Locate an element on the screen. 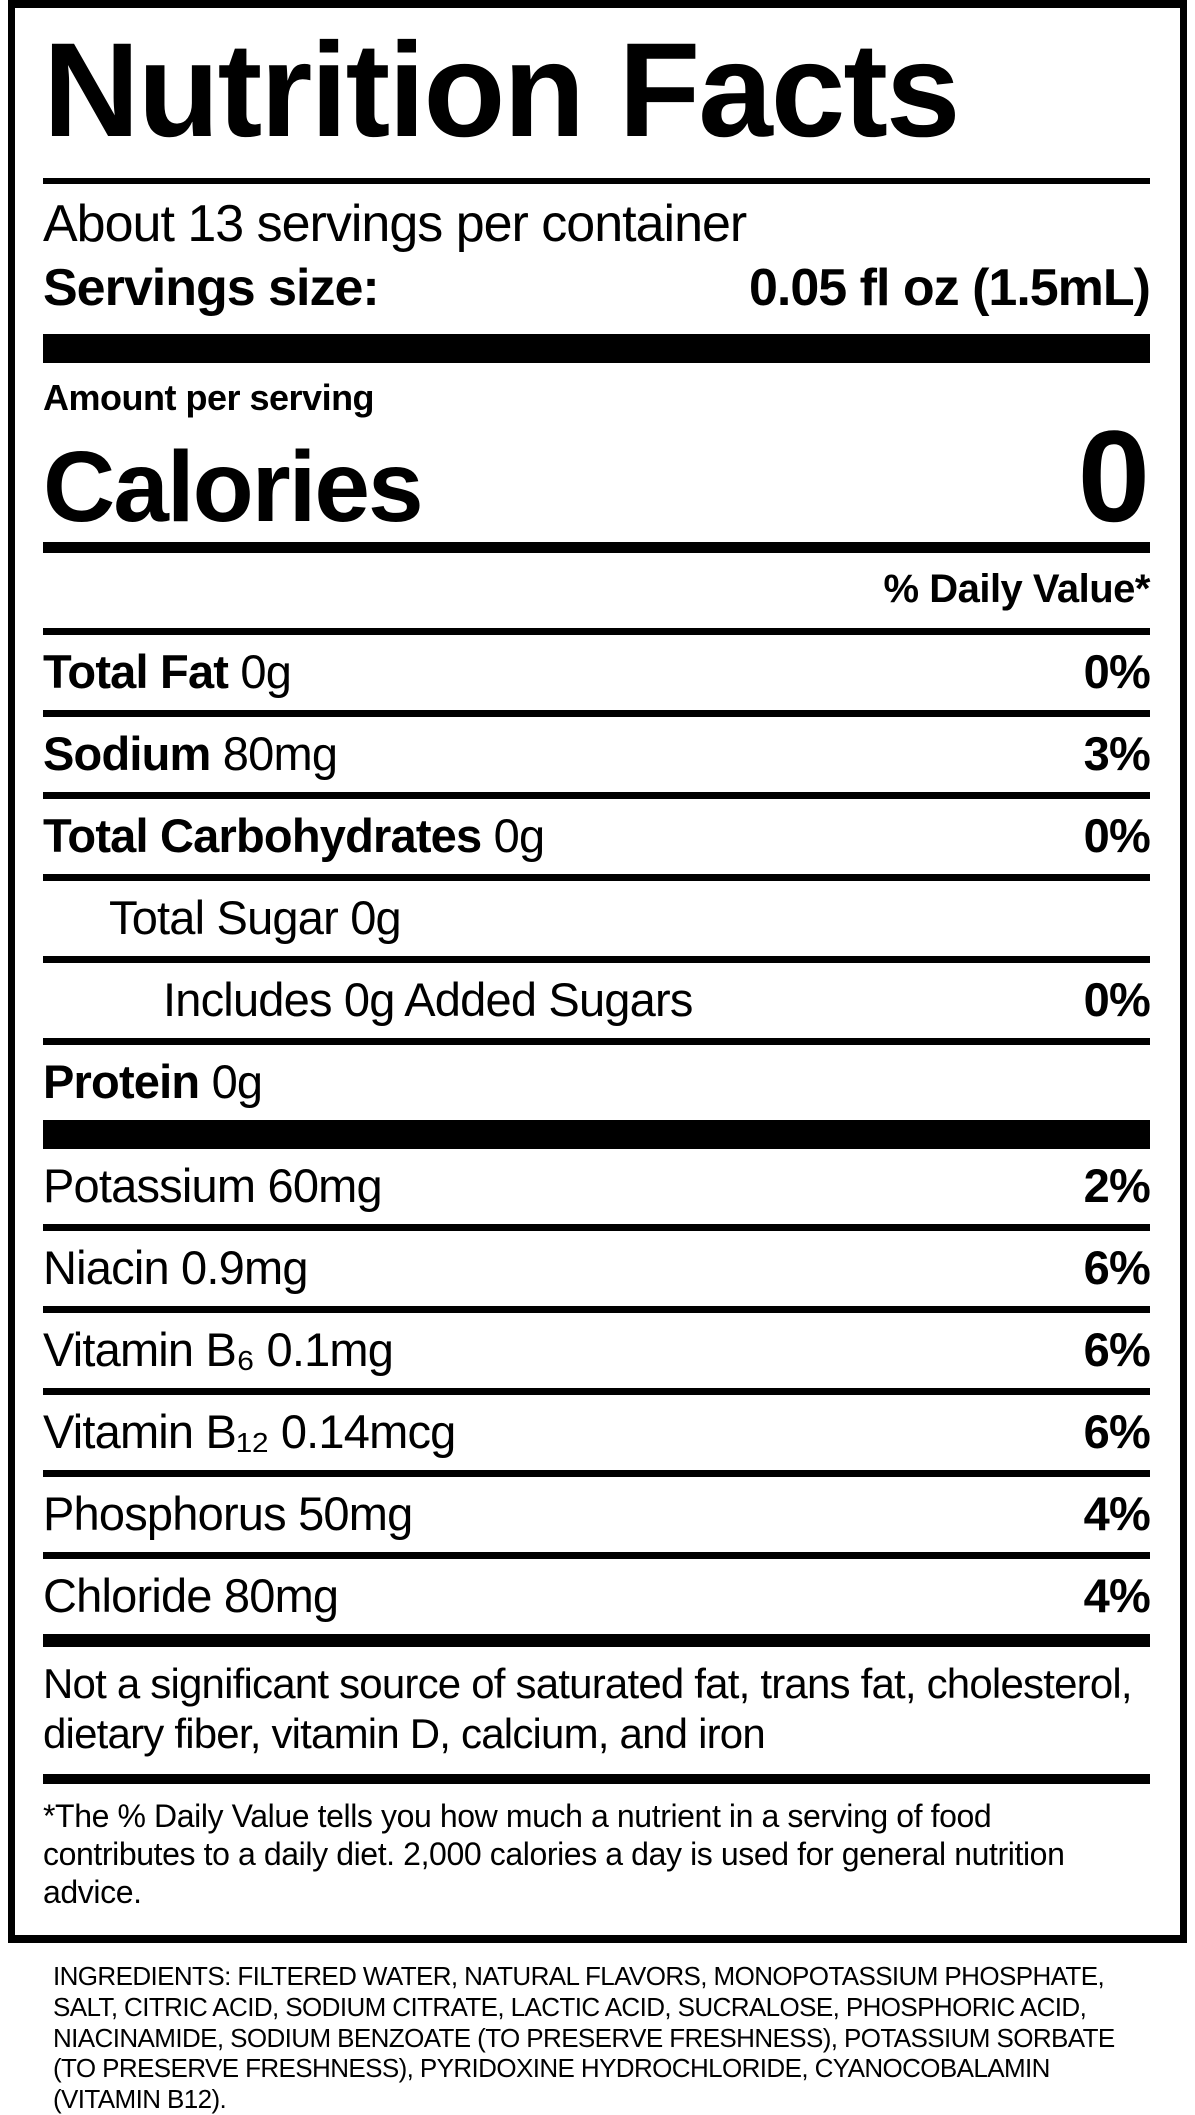  daily-value-percent: 3% is located at coordinates (1117, 753).